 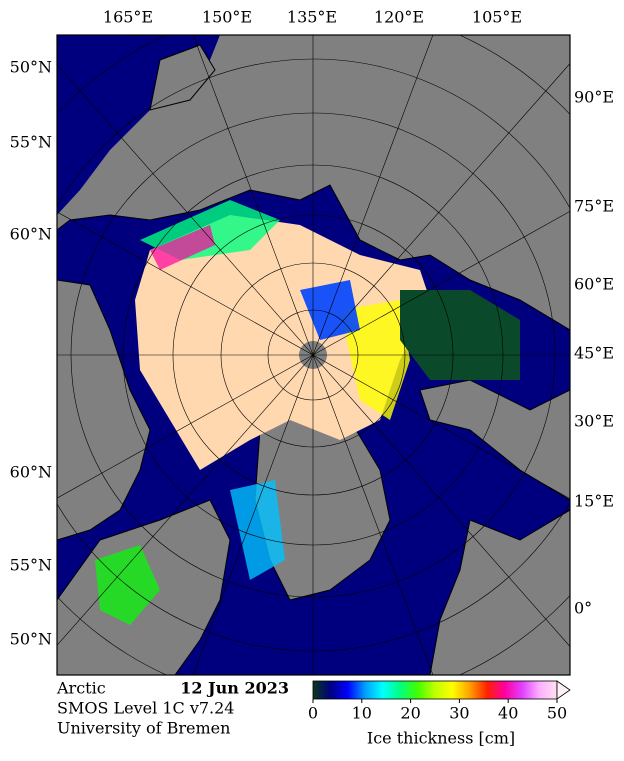 I want to click on colorbar, so click(x=435, y=690).